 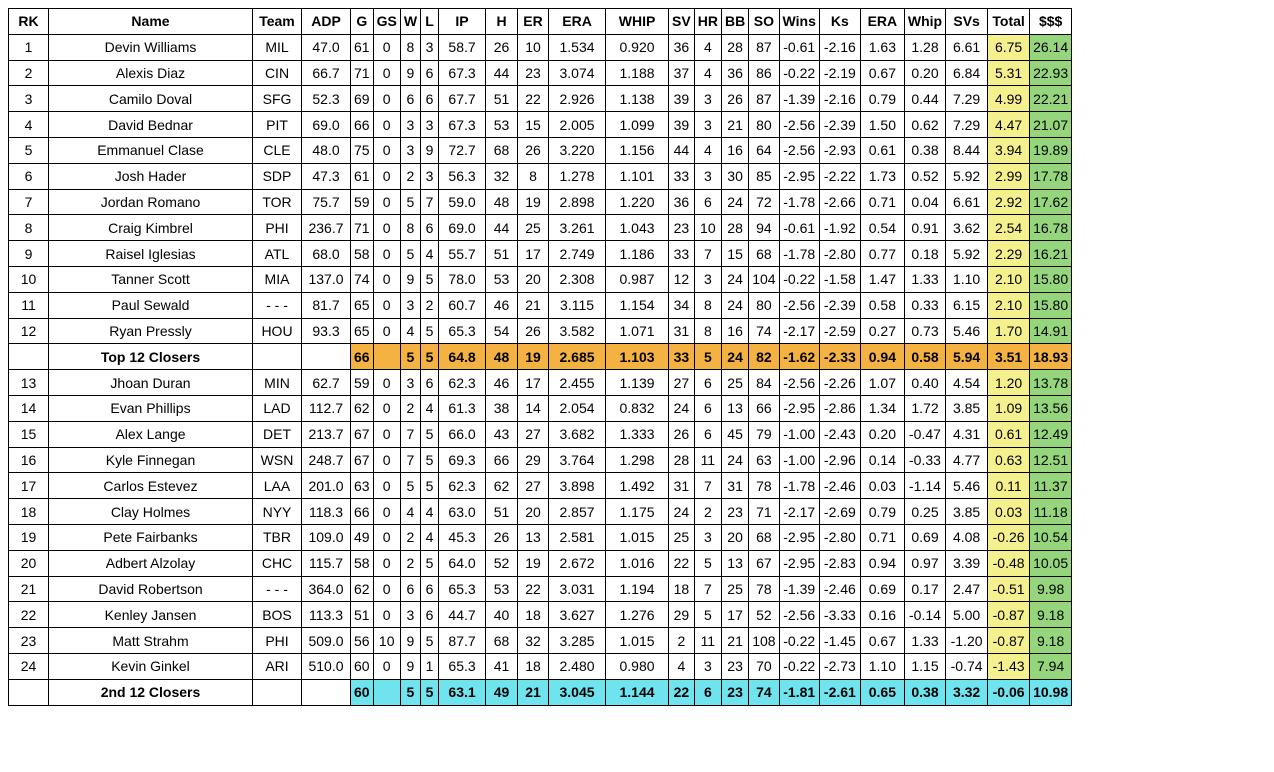 I want to click on cell: 24, so click(x=28, y=666).